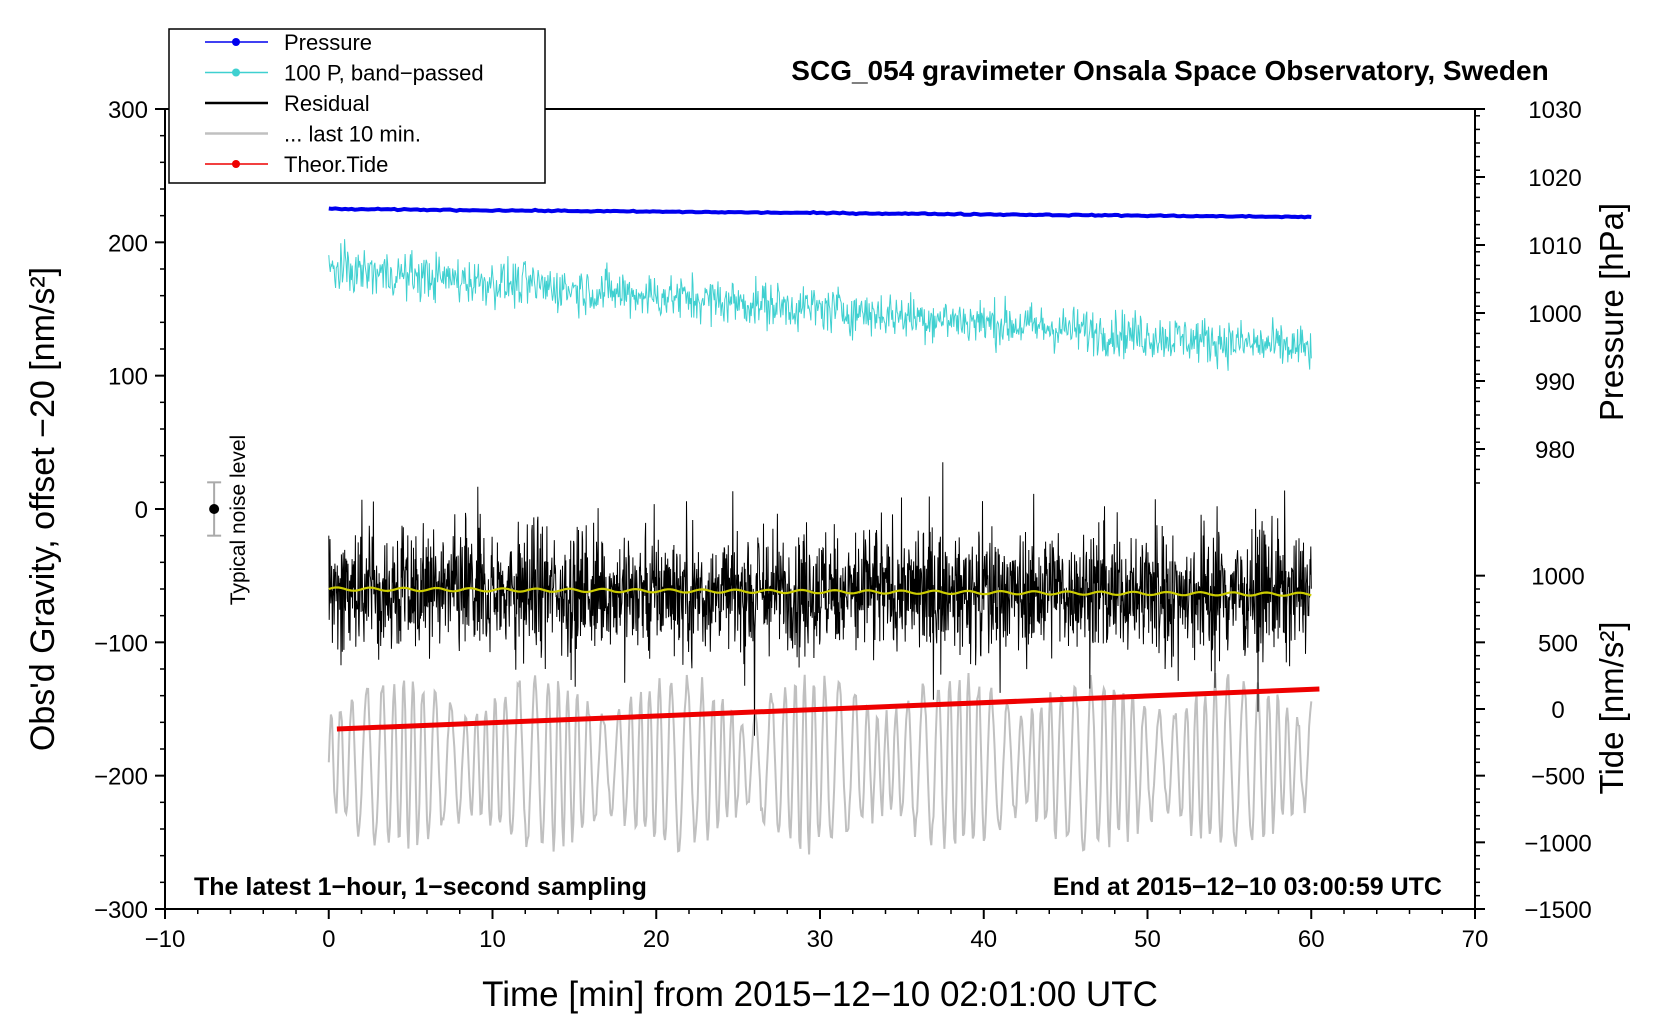 The image size is (1660, 1020). What do you see at coordinates (1557, 910) in the screenshot?
I see `tide-tick-label: −1500` at bounding box center [1557, 910].